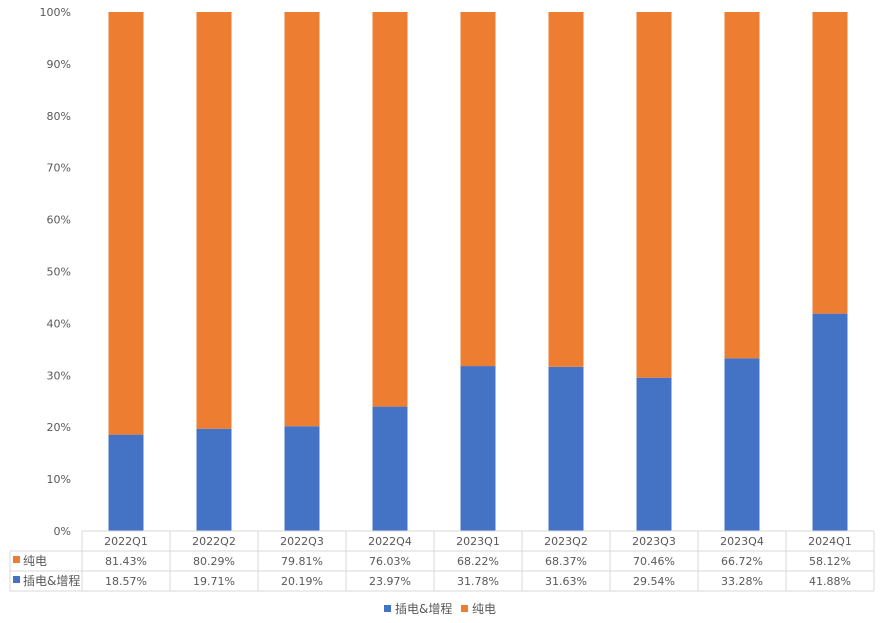 This screenshot has height=623, width=880. I want to click on x-tick-label: 2024Q1, so click(830, 541).